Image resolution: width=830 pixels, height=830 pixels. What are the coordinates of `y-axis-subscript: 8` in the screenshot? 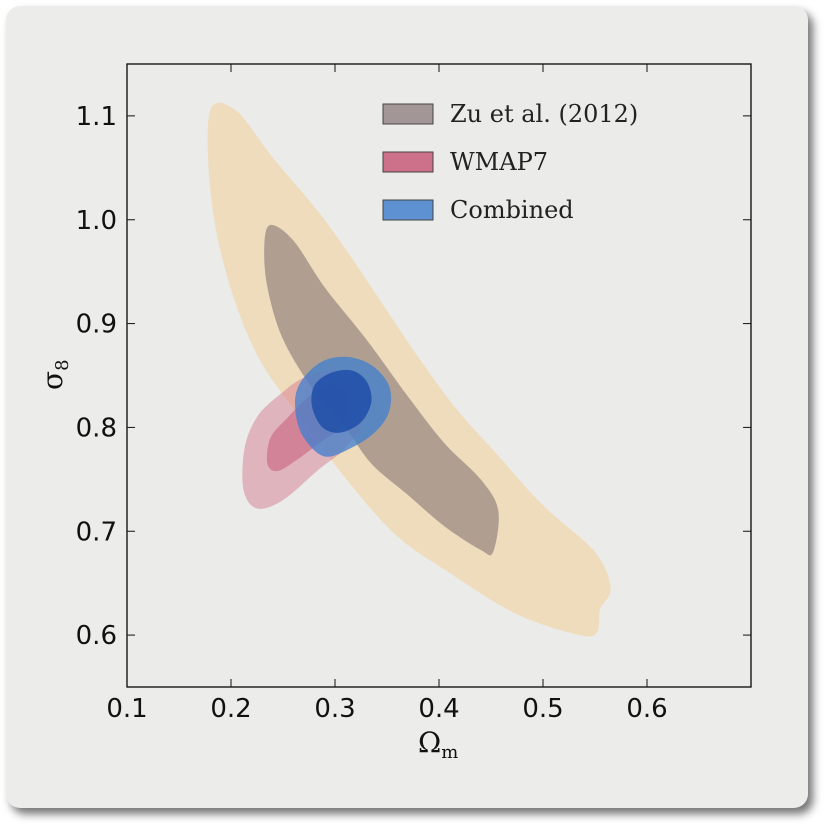 It's located at (62, 364).